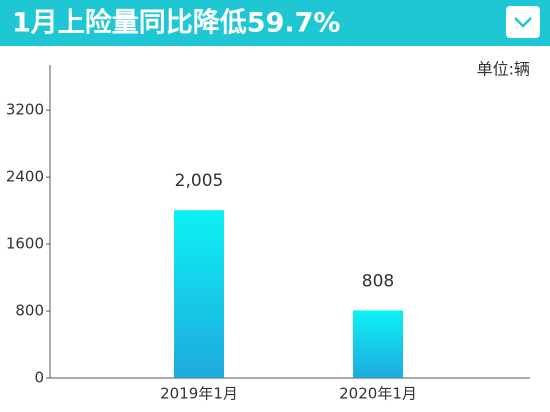 This screenshot has height=412, width=550. I want to click on y-tick-label: 1600, so click(25, 244).